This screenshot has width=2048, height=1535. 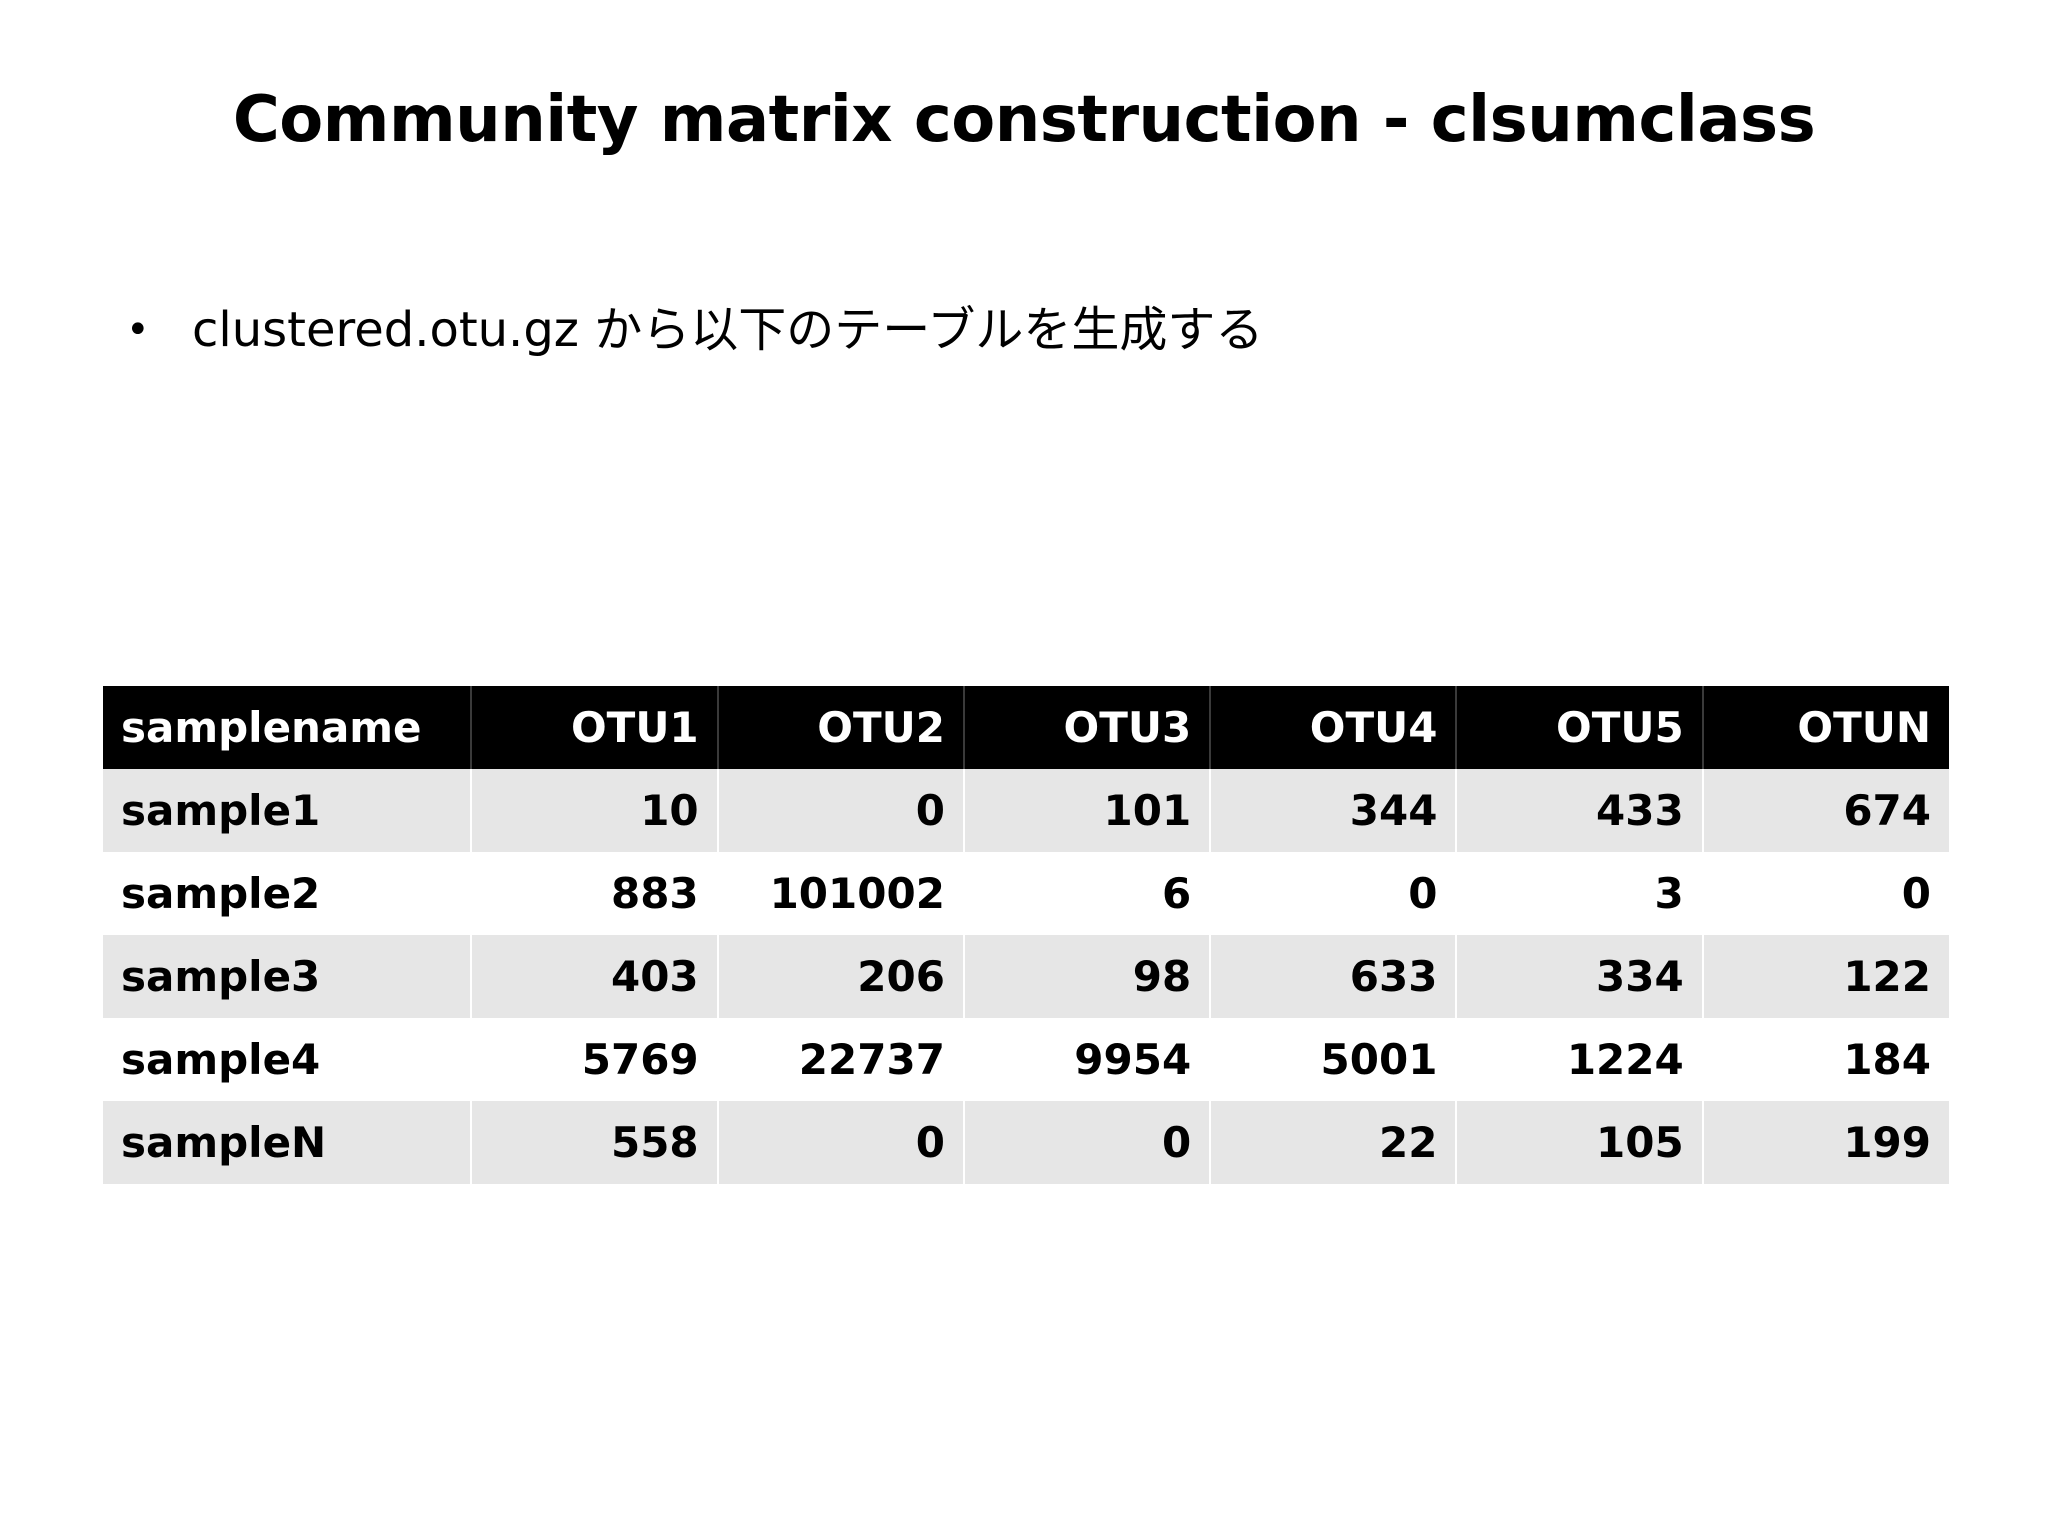 What do you see at coordinates (288, 727) in the screenshot?
I see `column-header-samplename: samplename` at bounding box center [288, 727].